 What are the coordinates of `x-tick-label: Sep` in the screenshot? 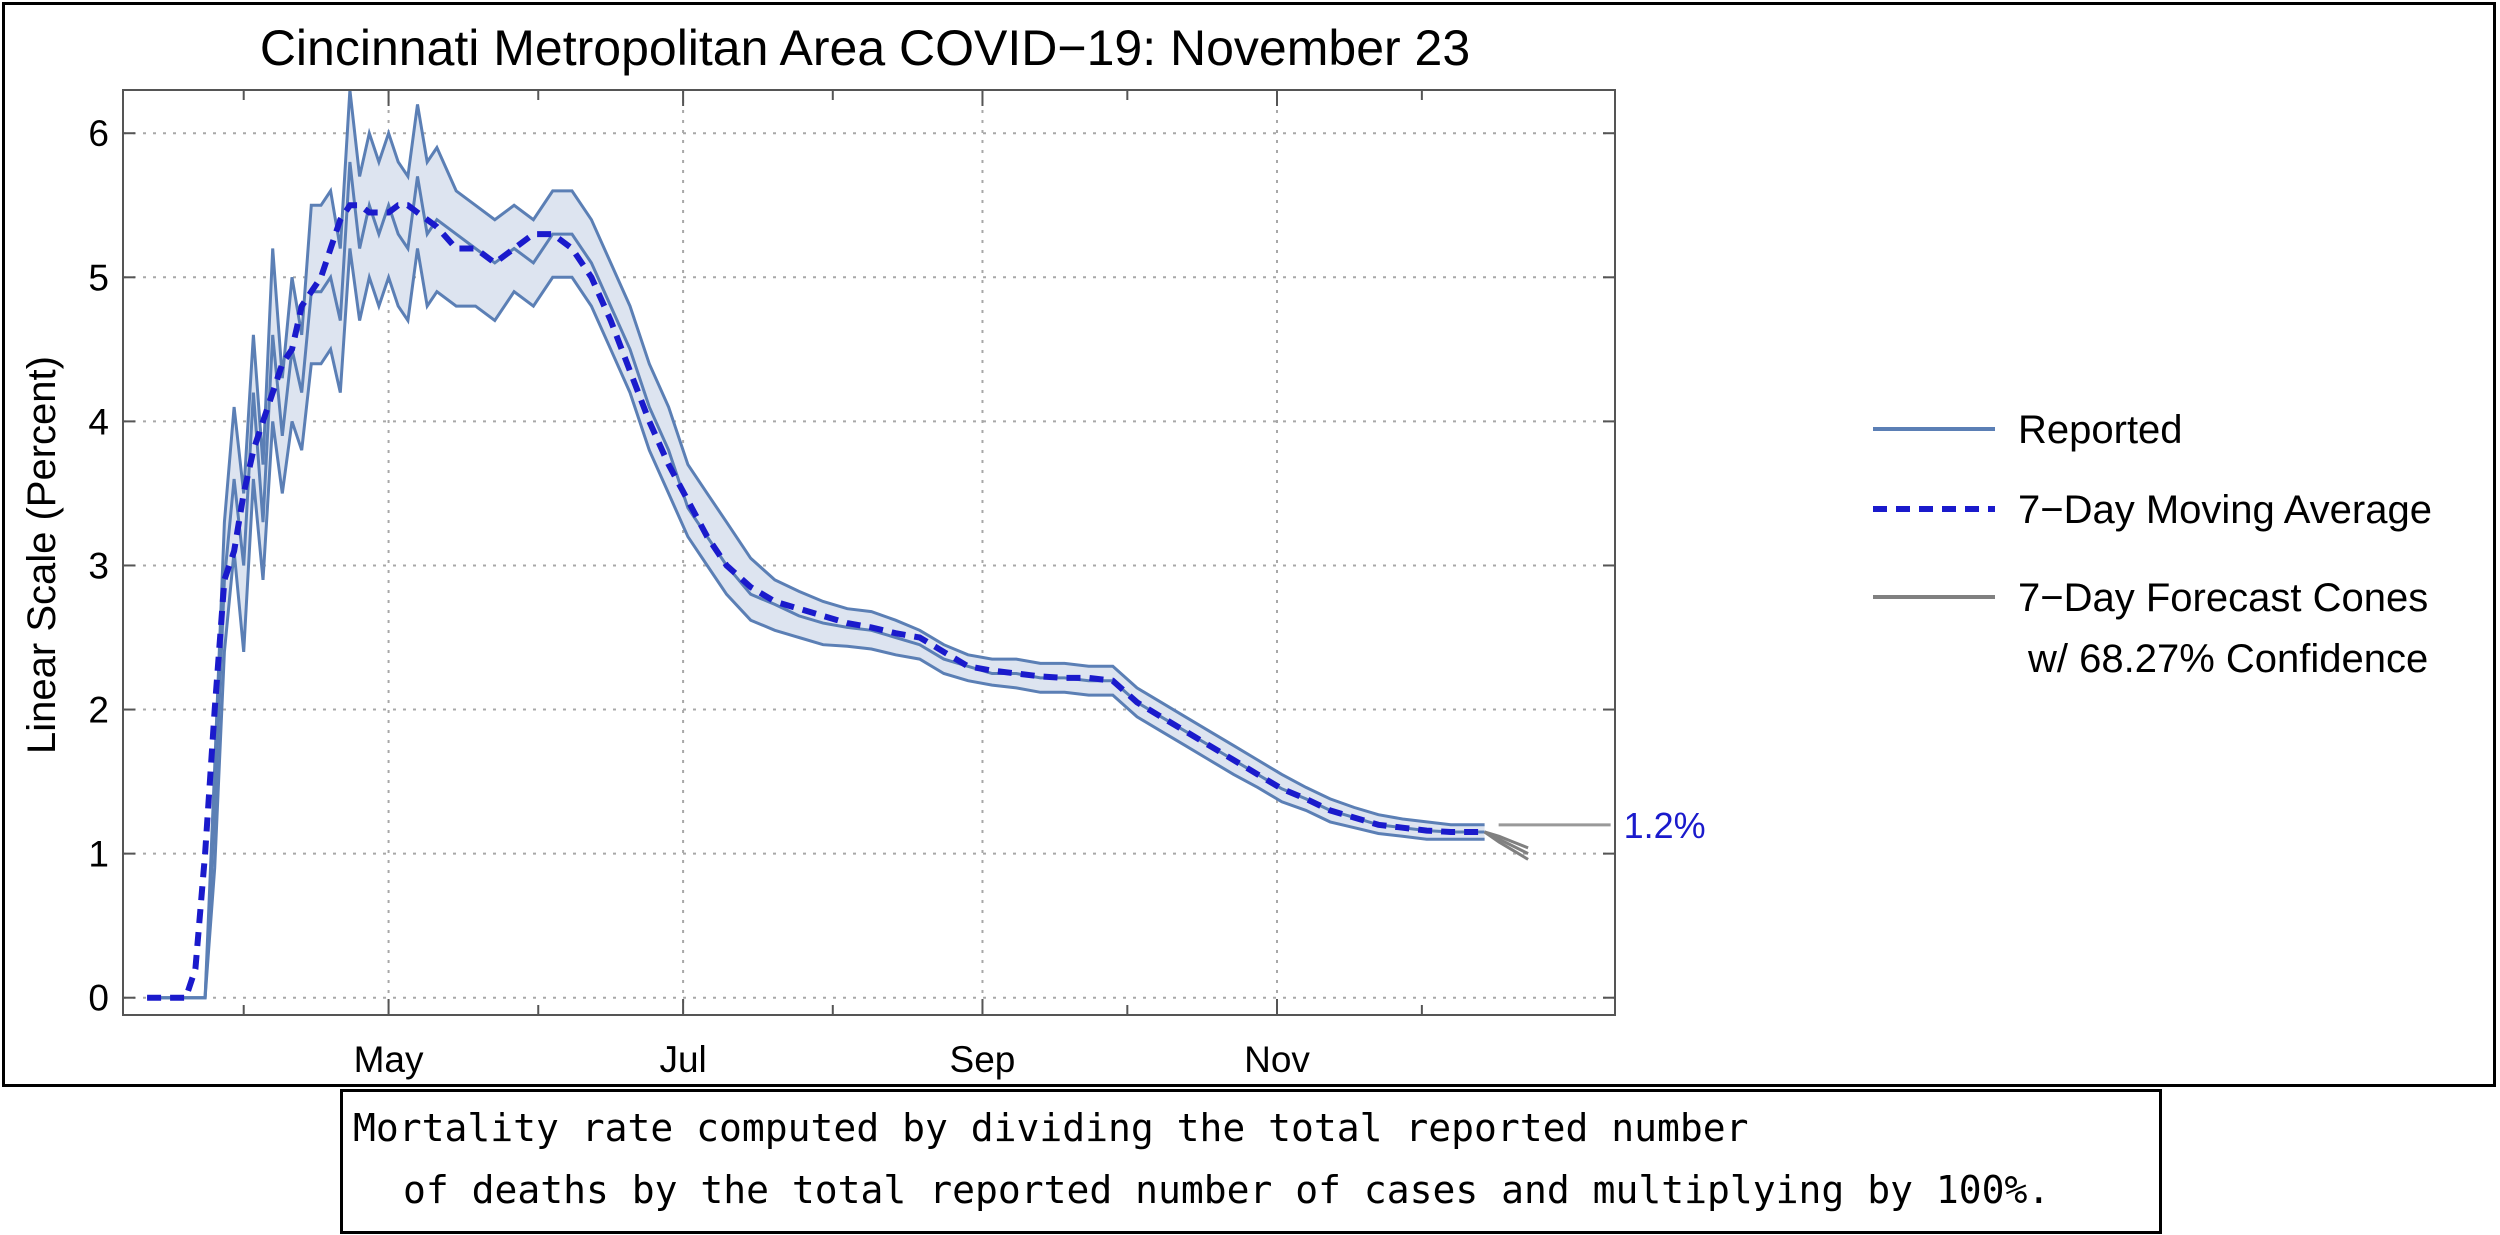 It's located at (983, 1059).